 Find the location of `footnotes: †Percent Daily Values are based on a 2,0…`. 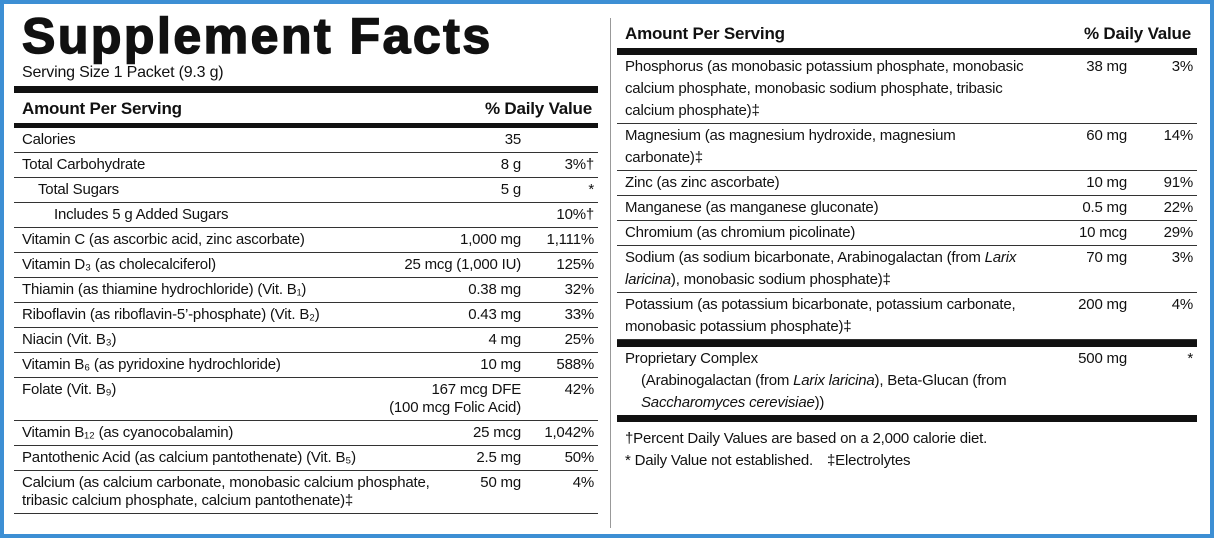

footnotes: †Percent Daily Values are based on a 2,0… is located at coordinates (907, 447).